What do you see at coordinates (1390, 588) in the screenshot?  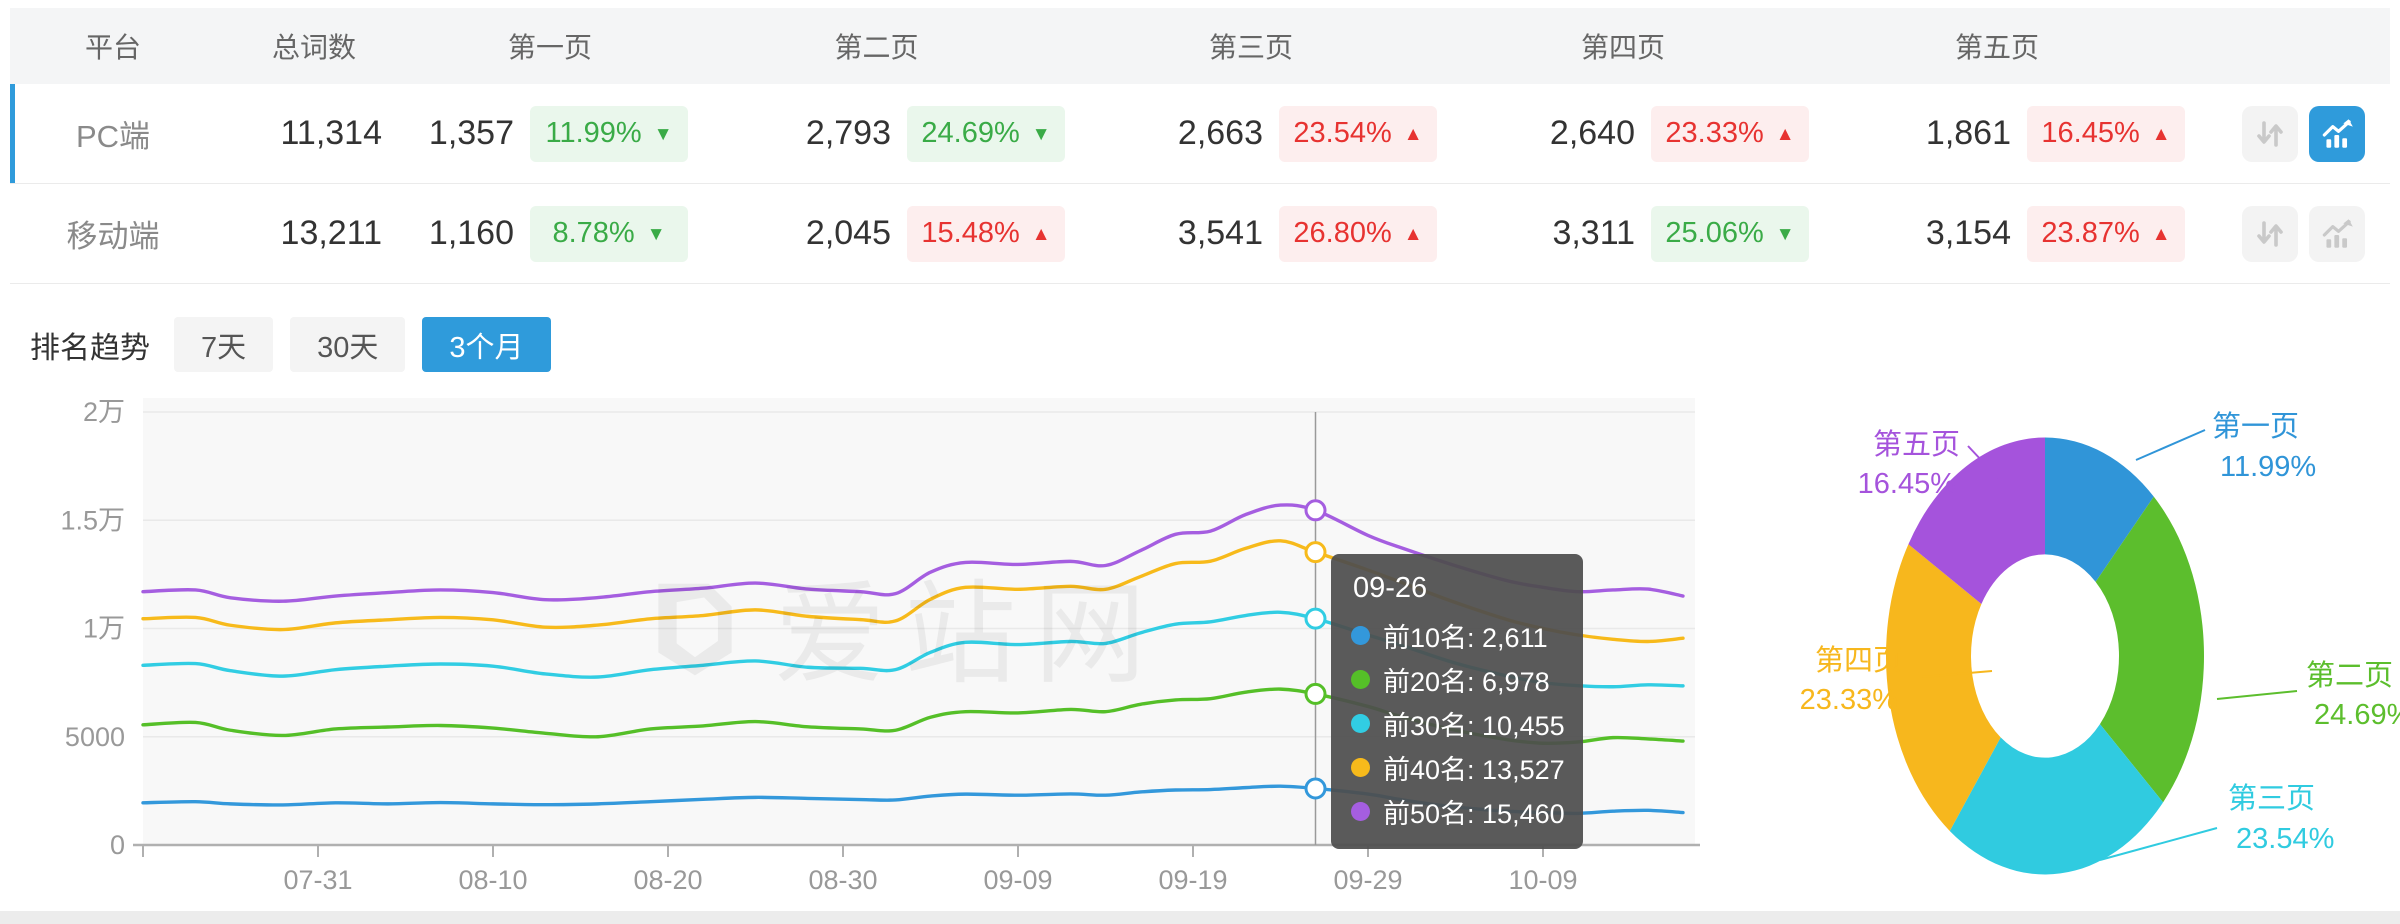 I see `tooltip-date: 09-26` at bounding box center [1390, 588].